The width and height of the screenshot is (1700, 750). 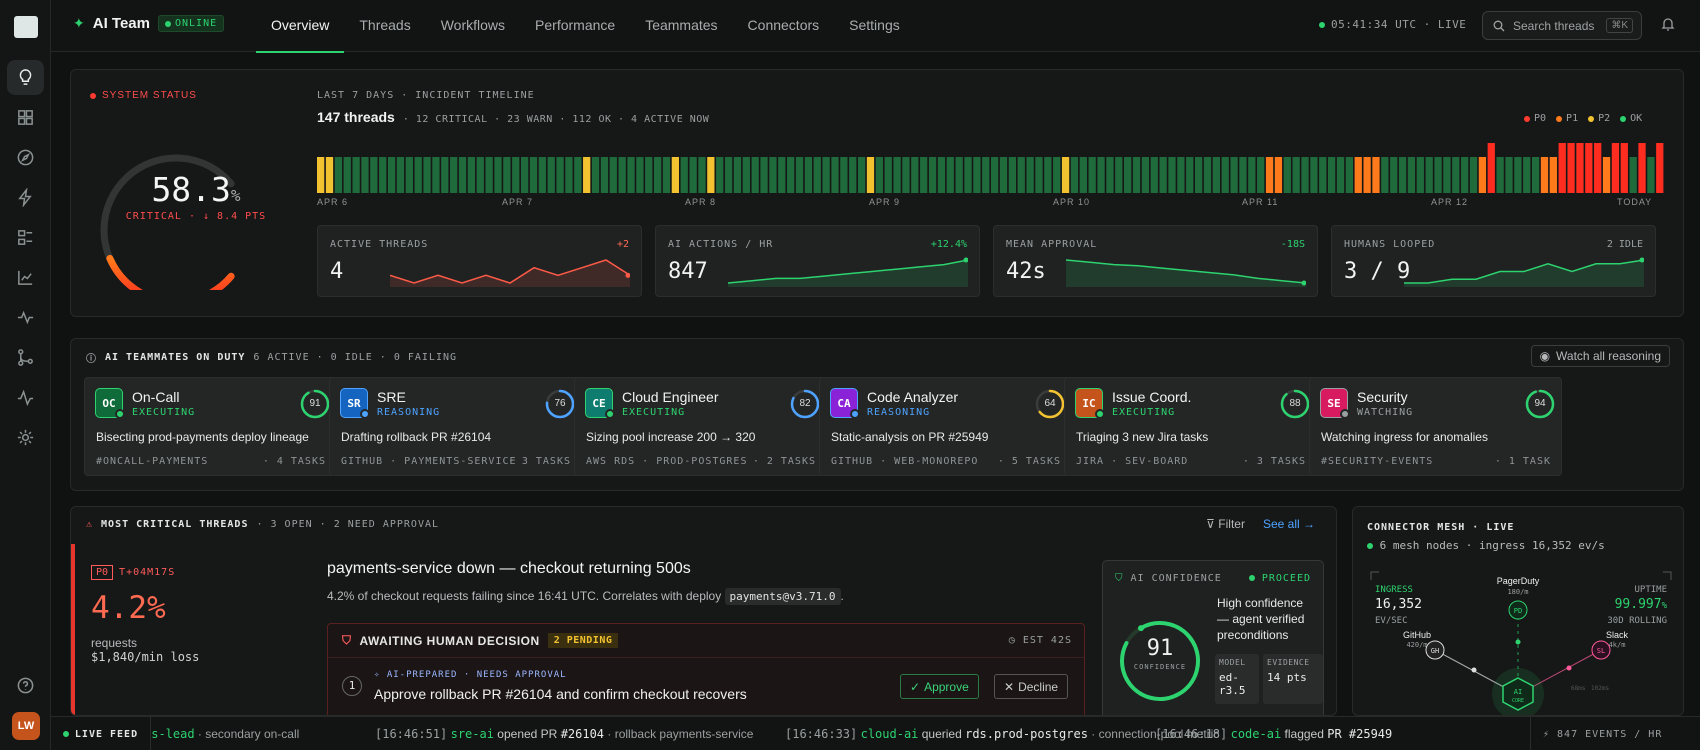 What do you see at coordinates (25, 157) in the screenshot?
I see `compass-icon` at bounding box center [25, 157].